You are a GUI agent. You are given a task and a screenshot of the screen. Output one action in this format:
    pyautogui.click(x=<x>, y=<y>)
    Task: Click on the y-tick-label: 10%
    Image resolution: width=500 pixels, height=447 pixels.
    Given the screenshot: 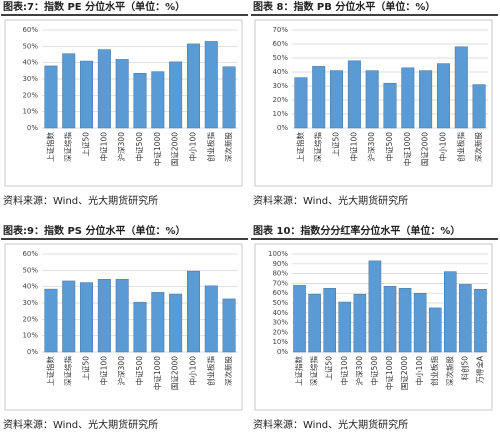 What is the action you would take?
    pyautogui.click(x=280, y=114)
    